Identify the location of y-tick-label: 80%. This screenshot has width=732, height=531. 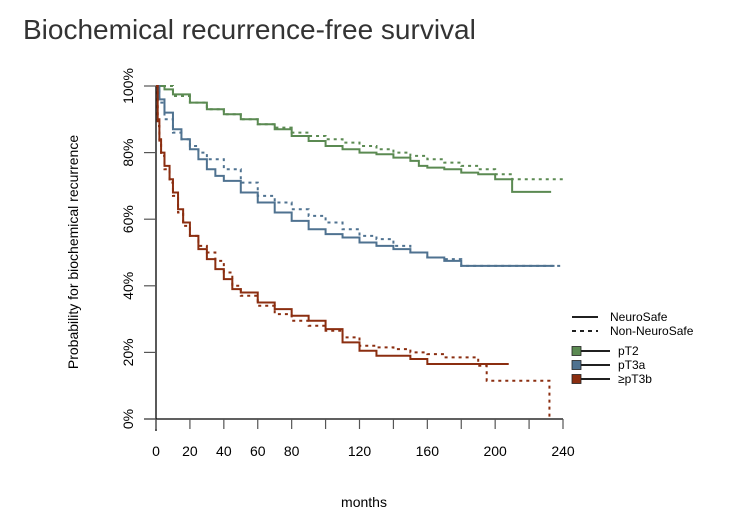
(128, 153).